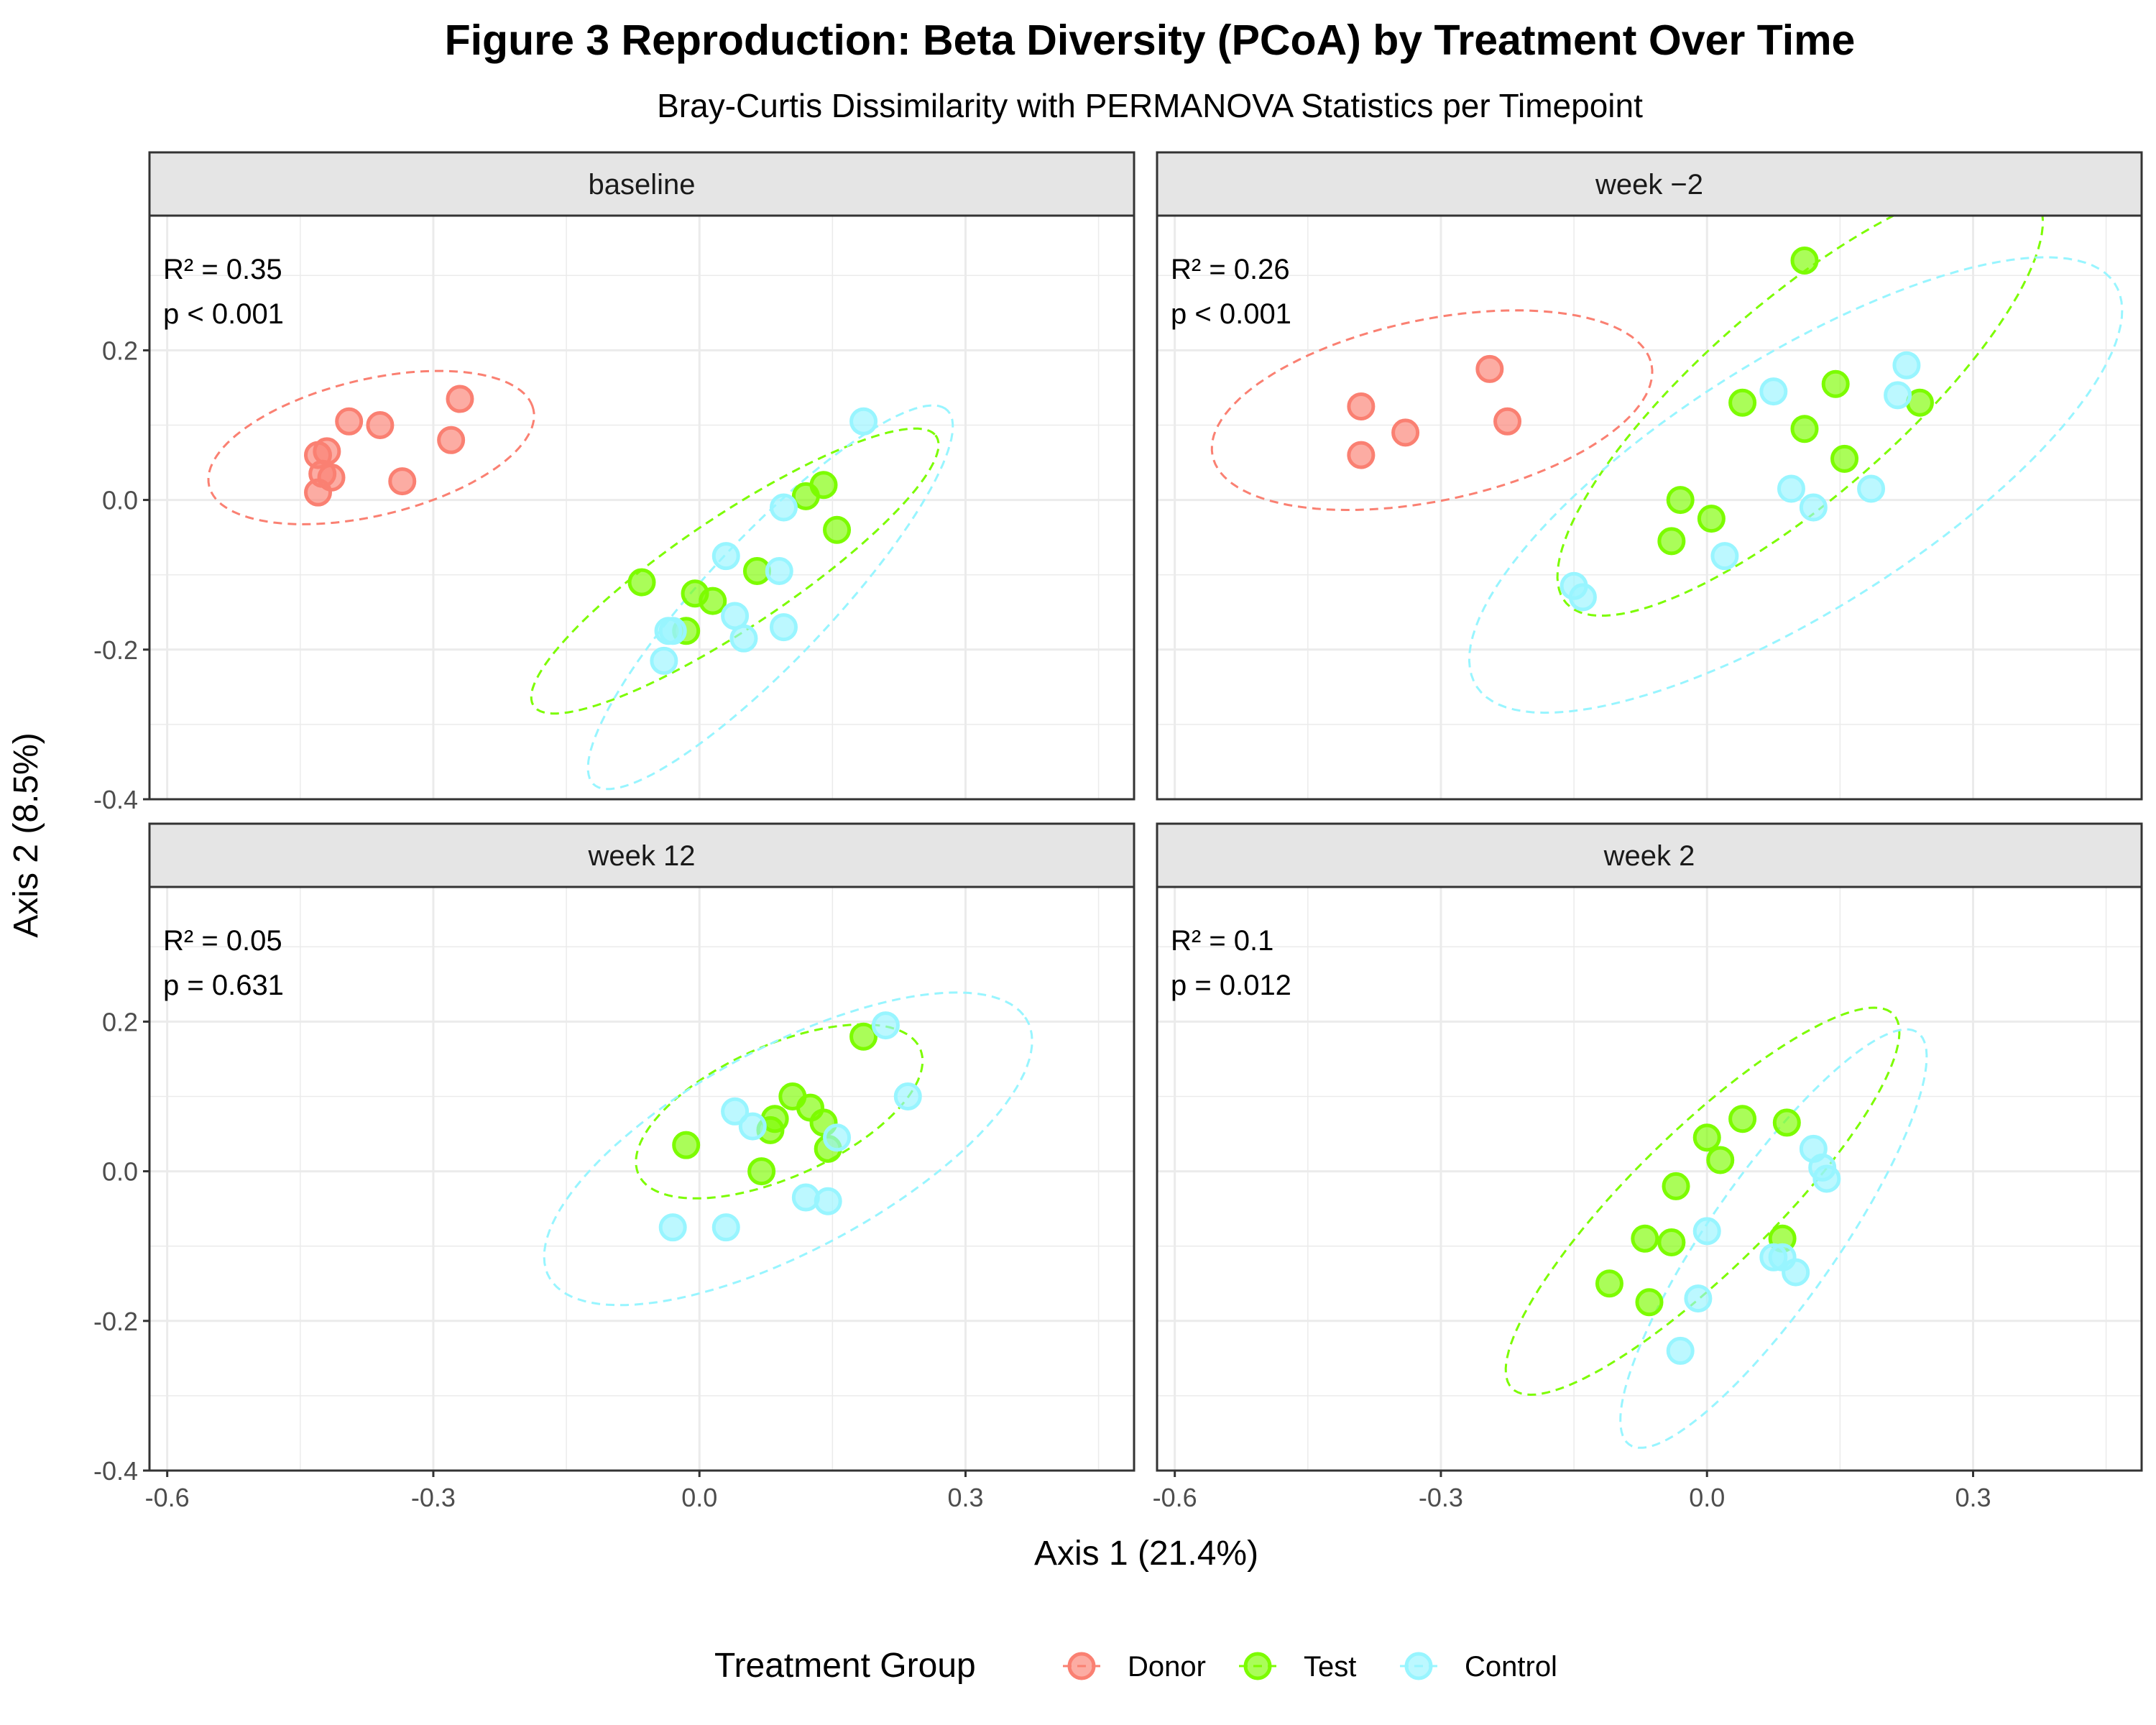 Image resolution: width=2156 pixels, height=1725 pixels. I want to click on x-axis-title: Axis 1 (21.4%), so click(1146, 1554).